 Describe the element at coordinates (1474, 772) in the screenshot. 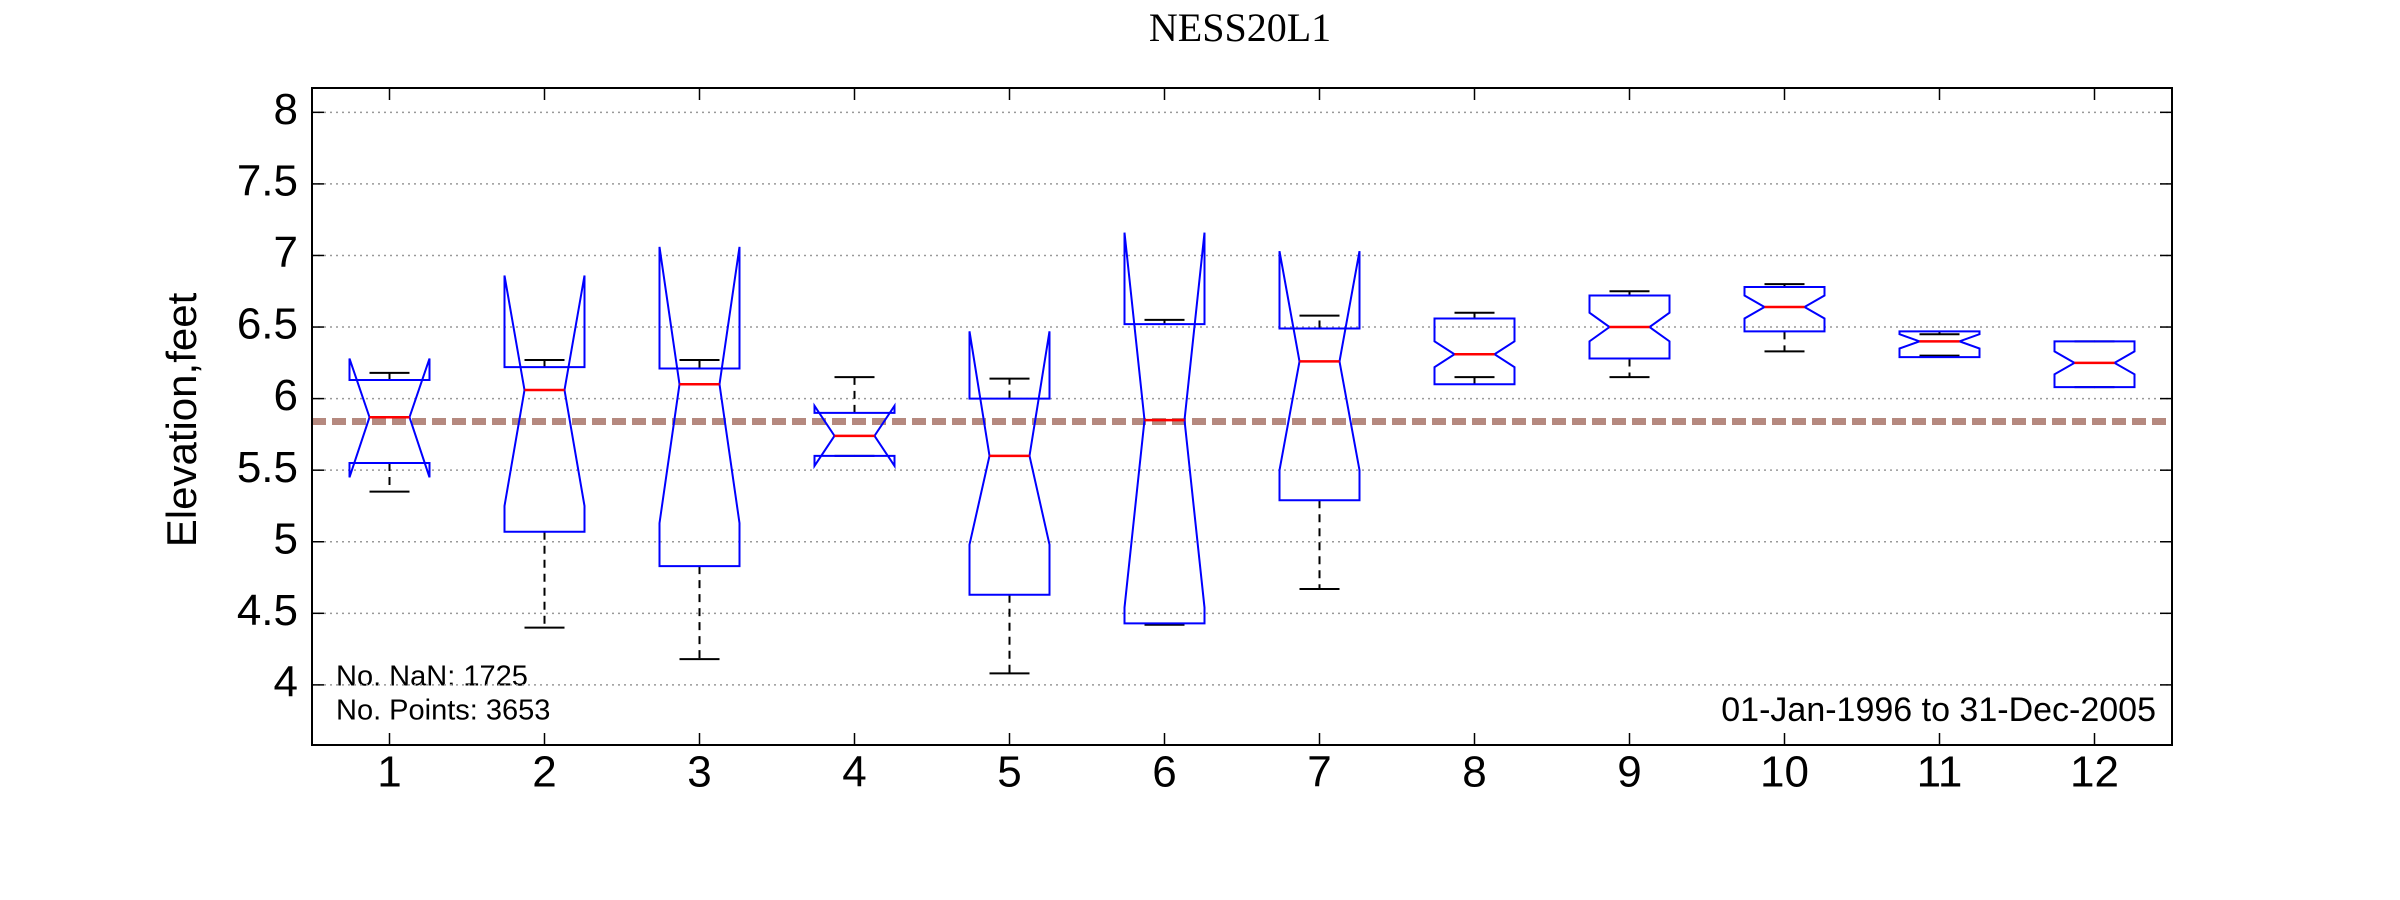

I see `x-tick-label: 8` at that location.